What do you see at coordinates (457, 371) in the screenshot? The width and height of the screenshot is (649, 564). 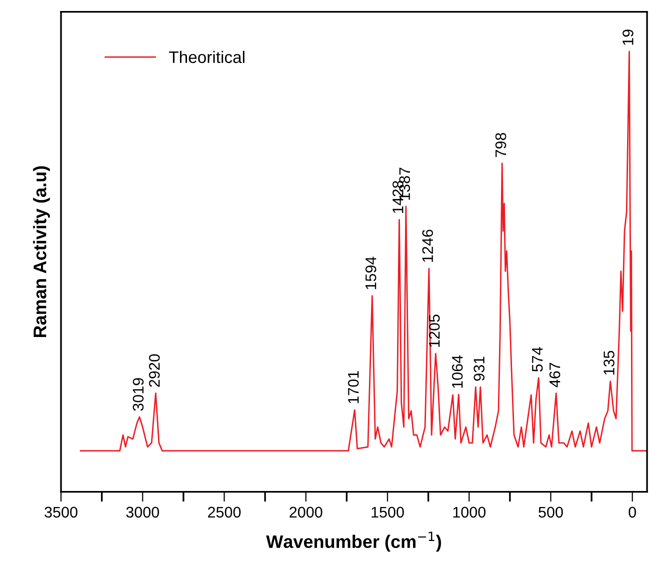 I see `annotation: 1064` at bounding box center [457, 371].